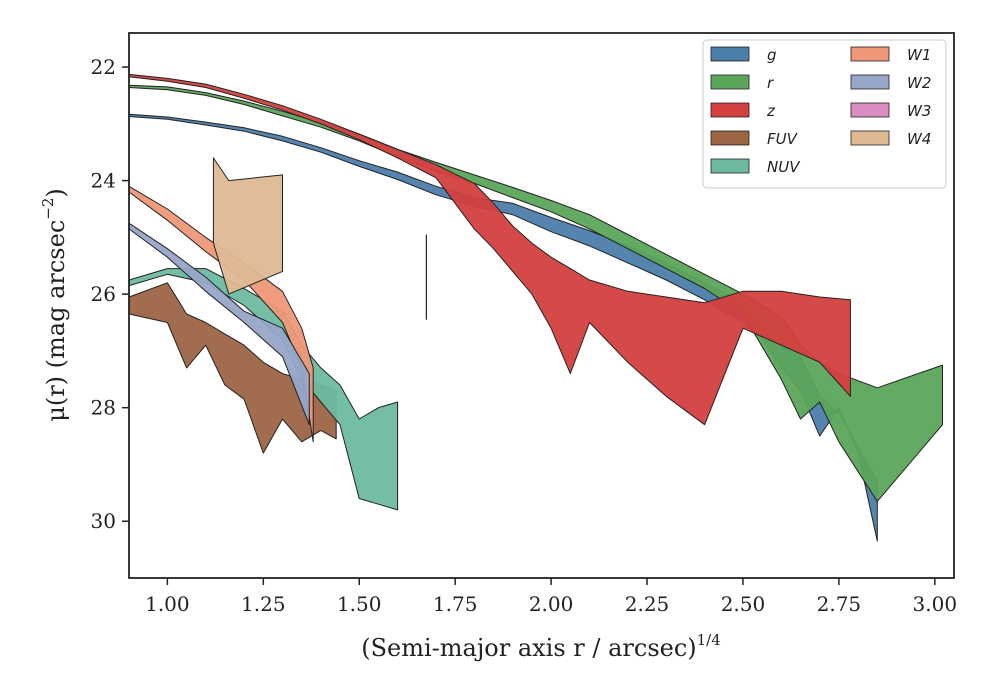 The width and height of the screenshot is (1000, 700). What do you see at coordinates (103, 181) in the screenshot?
I see `y-tick-label: 24` at bounding box center [103, 181].